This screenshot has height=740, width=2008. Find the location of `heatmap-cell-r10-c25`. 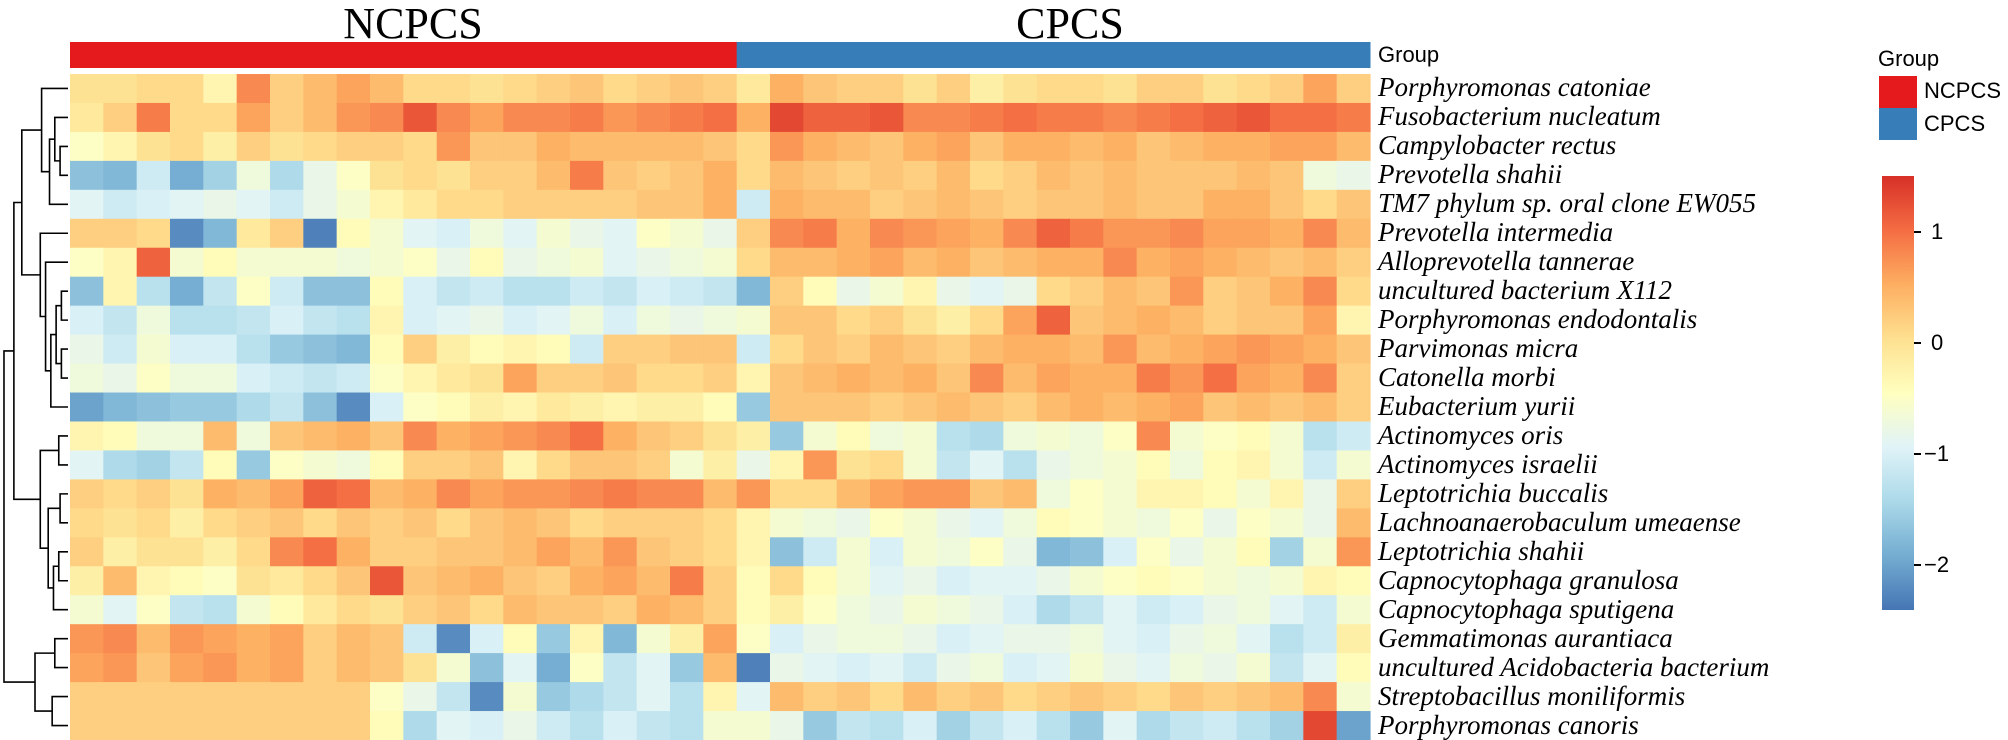

heatmap-cell-r10-c25 is located at coordinates (920, 378).